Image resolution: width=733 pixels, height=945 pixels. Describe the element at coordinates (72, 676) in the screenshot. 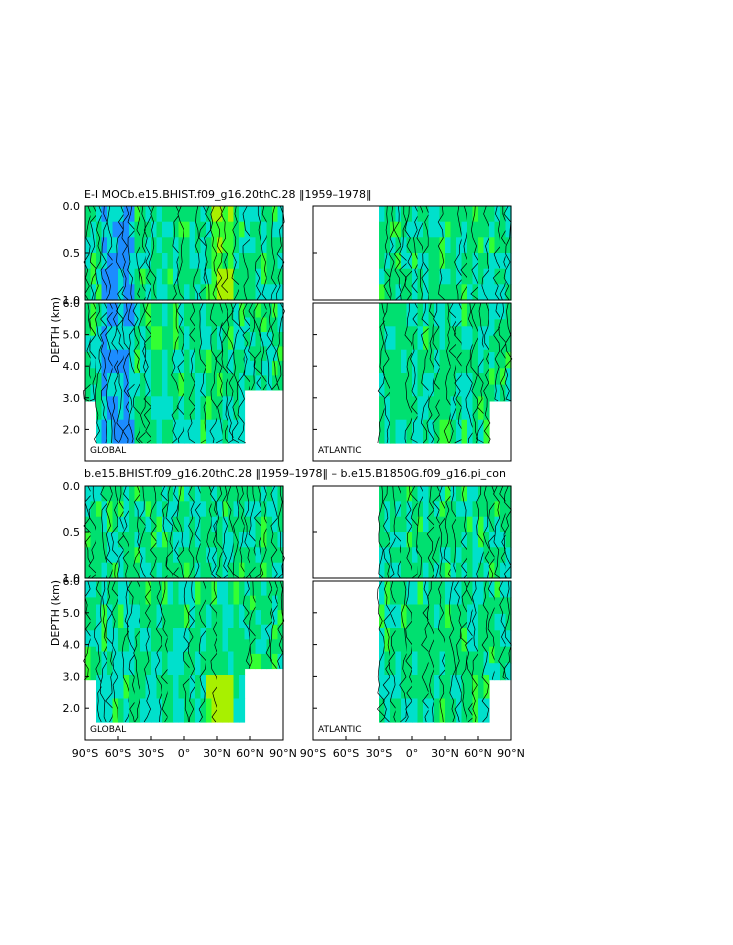

I see `y-tick-label: 3.0` at that location.